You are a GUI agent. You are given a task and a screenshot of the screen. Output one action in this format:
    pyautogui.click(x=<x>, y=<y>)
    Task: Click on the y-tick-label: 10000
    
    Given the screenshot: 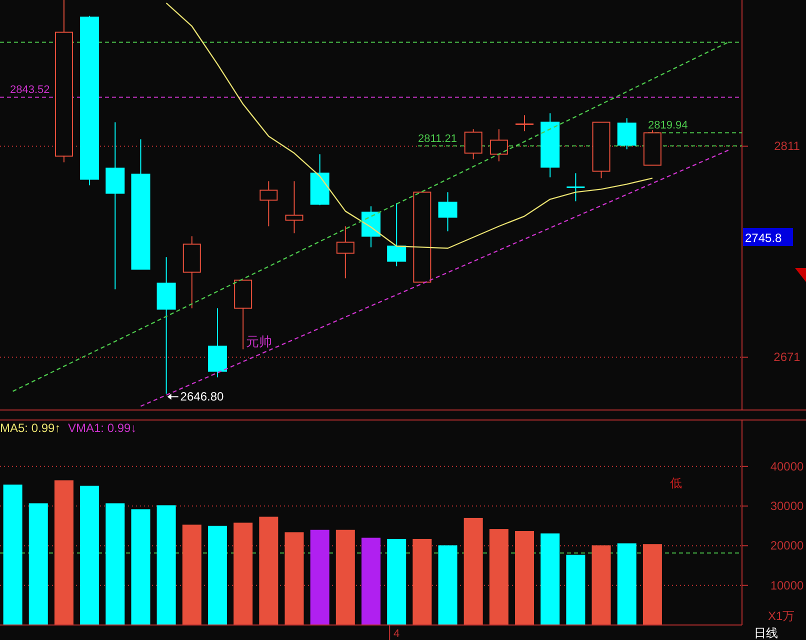 What is the action you would take?
    pyautogui.click(x=787, y=585)
    